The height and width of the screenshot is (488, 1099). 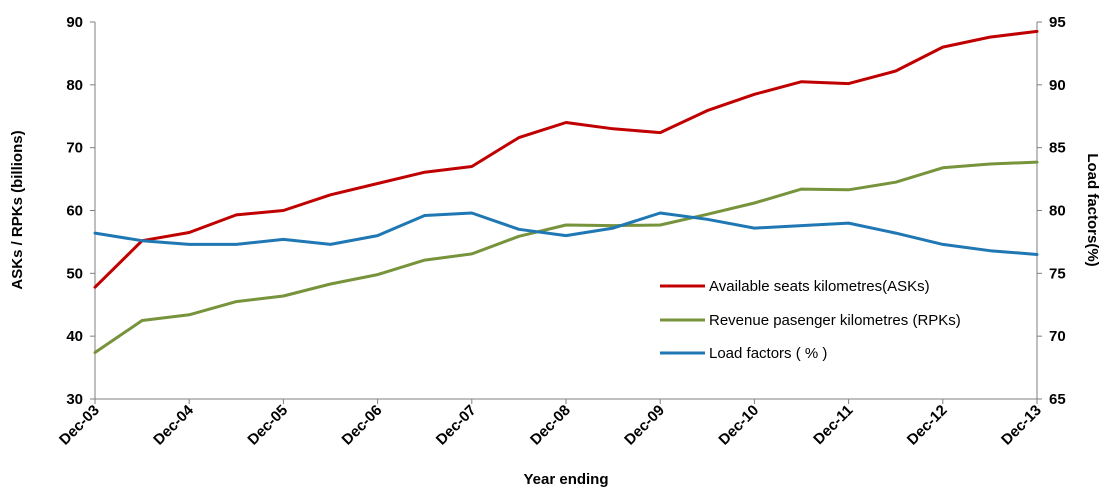 What do you see at coordinates (74, 85) in the screenshot?
I see `left-y-tick-label: 80` at bounding box center [74, 85].